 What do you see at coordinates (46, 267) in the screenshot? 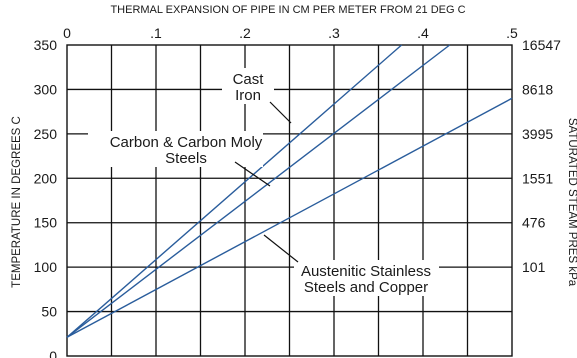
I see `y-tick-label: 100` at bounding box center [46, 267].